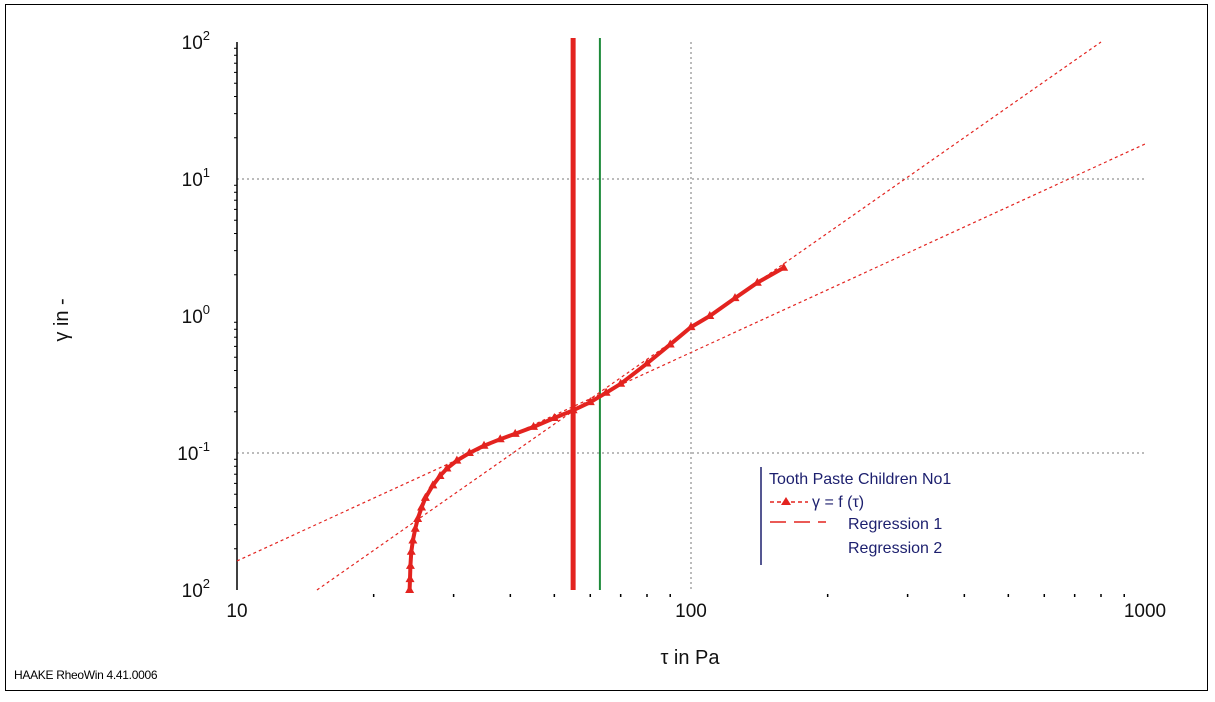 The width and height of the screenshot is (1215, 702). I want to click on y-tick-labels: 10² 10¹ 10⁰ 10⁻¹ 10², so click(193, 315).